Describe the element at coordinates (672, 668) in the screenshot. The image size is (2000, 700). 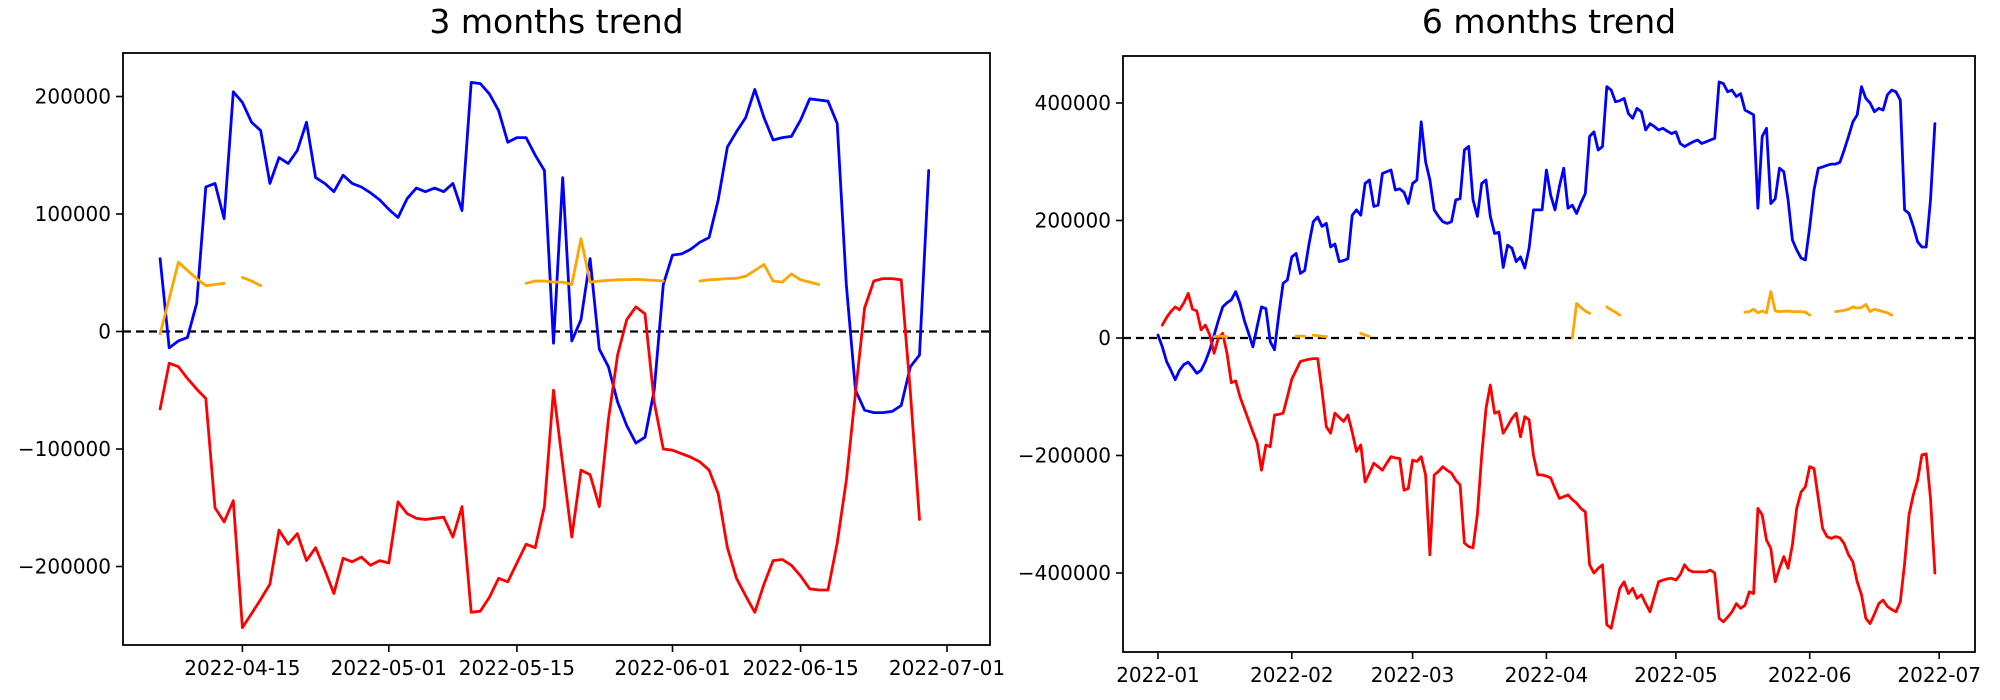
I see `three-months-xtick-label: 2022-06-01` at that location.